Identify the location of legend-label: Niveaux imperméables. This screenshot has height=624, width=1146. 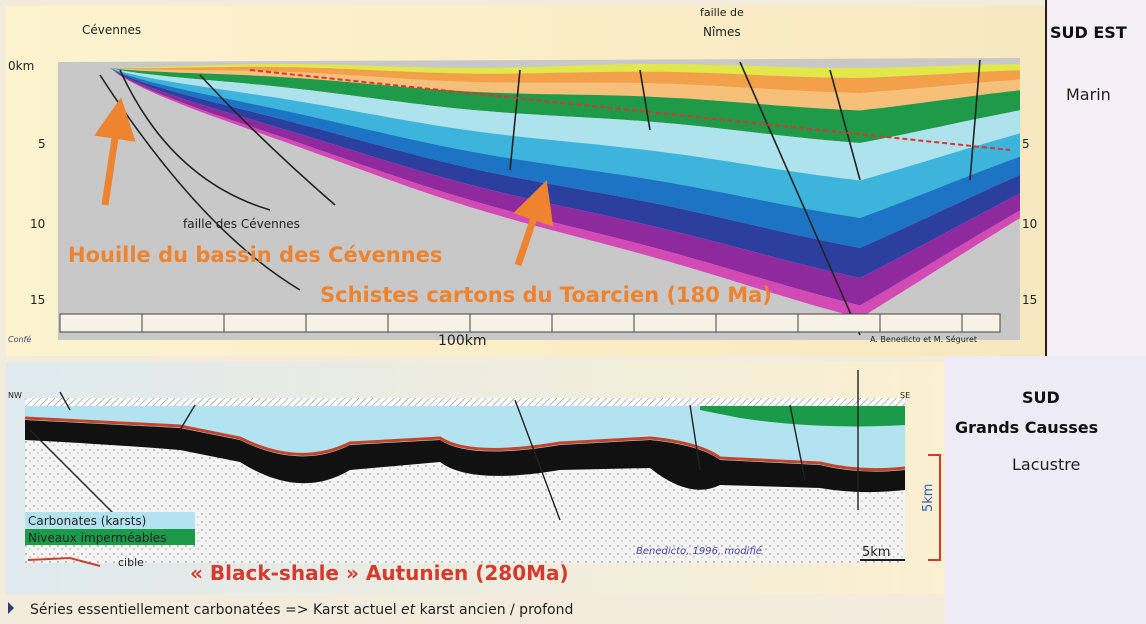
(97, 538).